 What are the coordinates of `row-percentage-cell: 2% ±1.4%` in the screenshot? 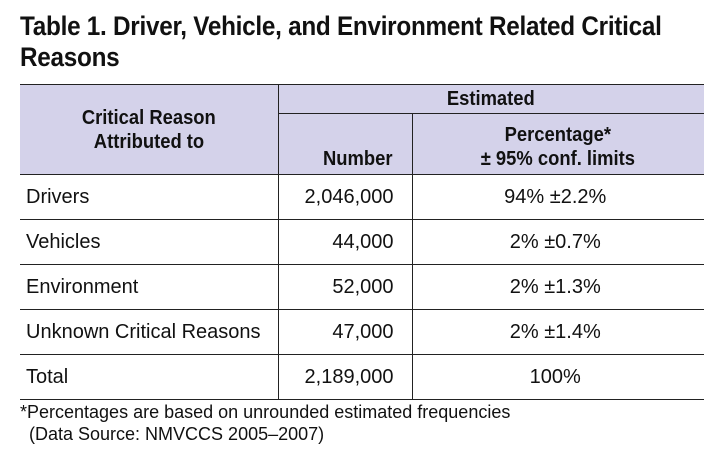 It's located at (558, 332).